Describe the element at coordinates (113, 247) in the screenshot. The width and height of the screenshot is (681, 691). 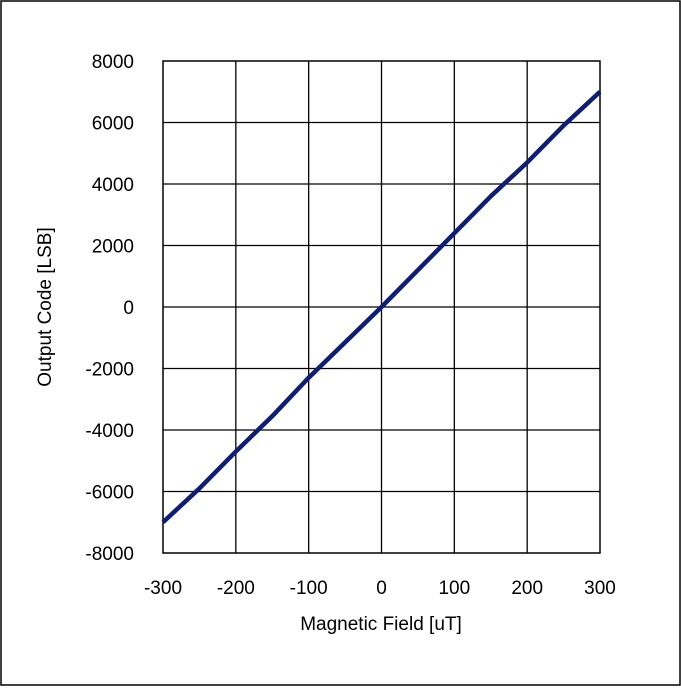
I see `y-tick-label: 2000` at that location.